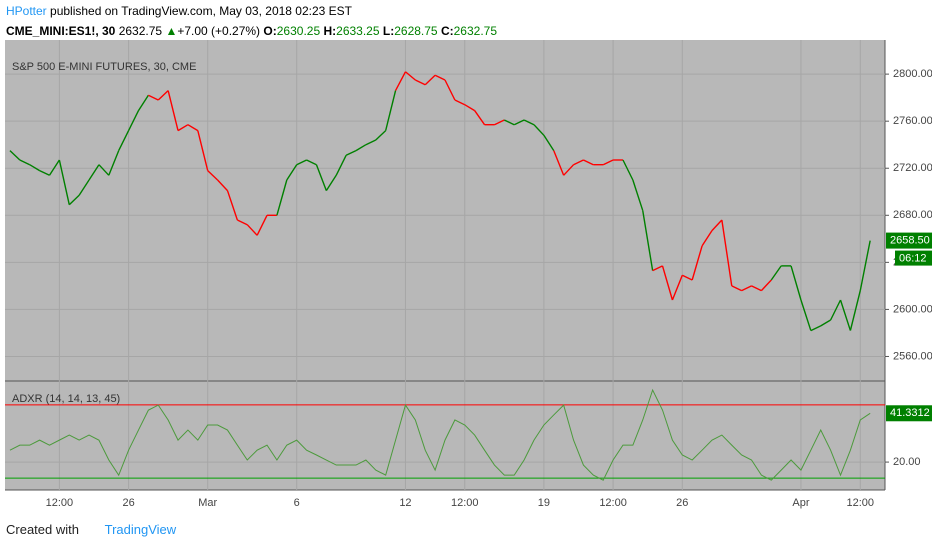 The height and width of the screenshot is (550, 932). What do you see at coordinates (140, 31) in the screenshot?
I see `last: 2632.75` at bounding box center [140, 31].